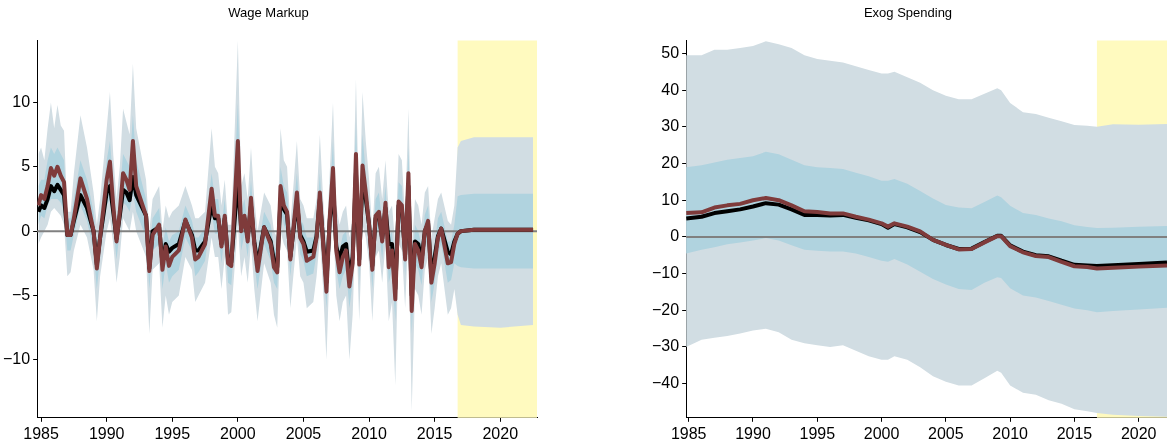  What do you see at coordinates (908, 13) in the screenshot?
I see `chart-title: Exog Spending` at bounding box center [908, 13].